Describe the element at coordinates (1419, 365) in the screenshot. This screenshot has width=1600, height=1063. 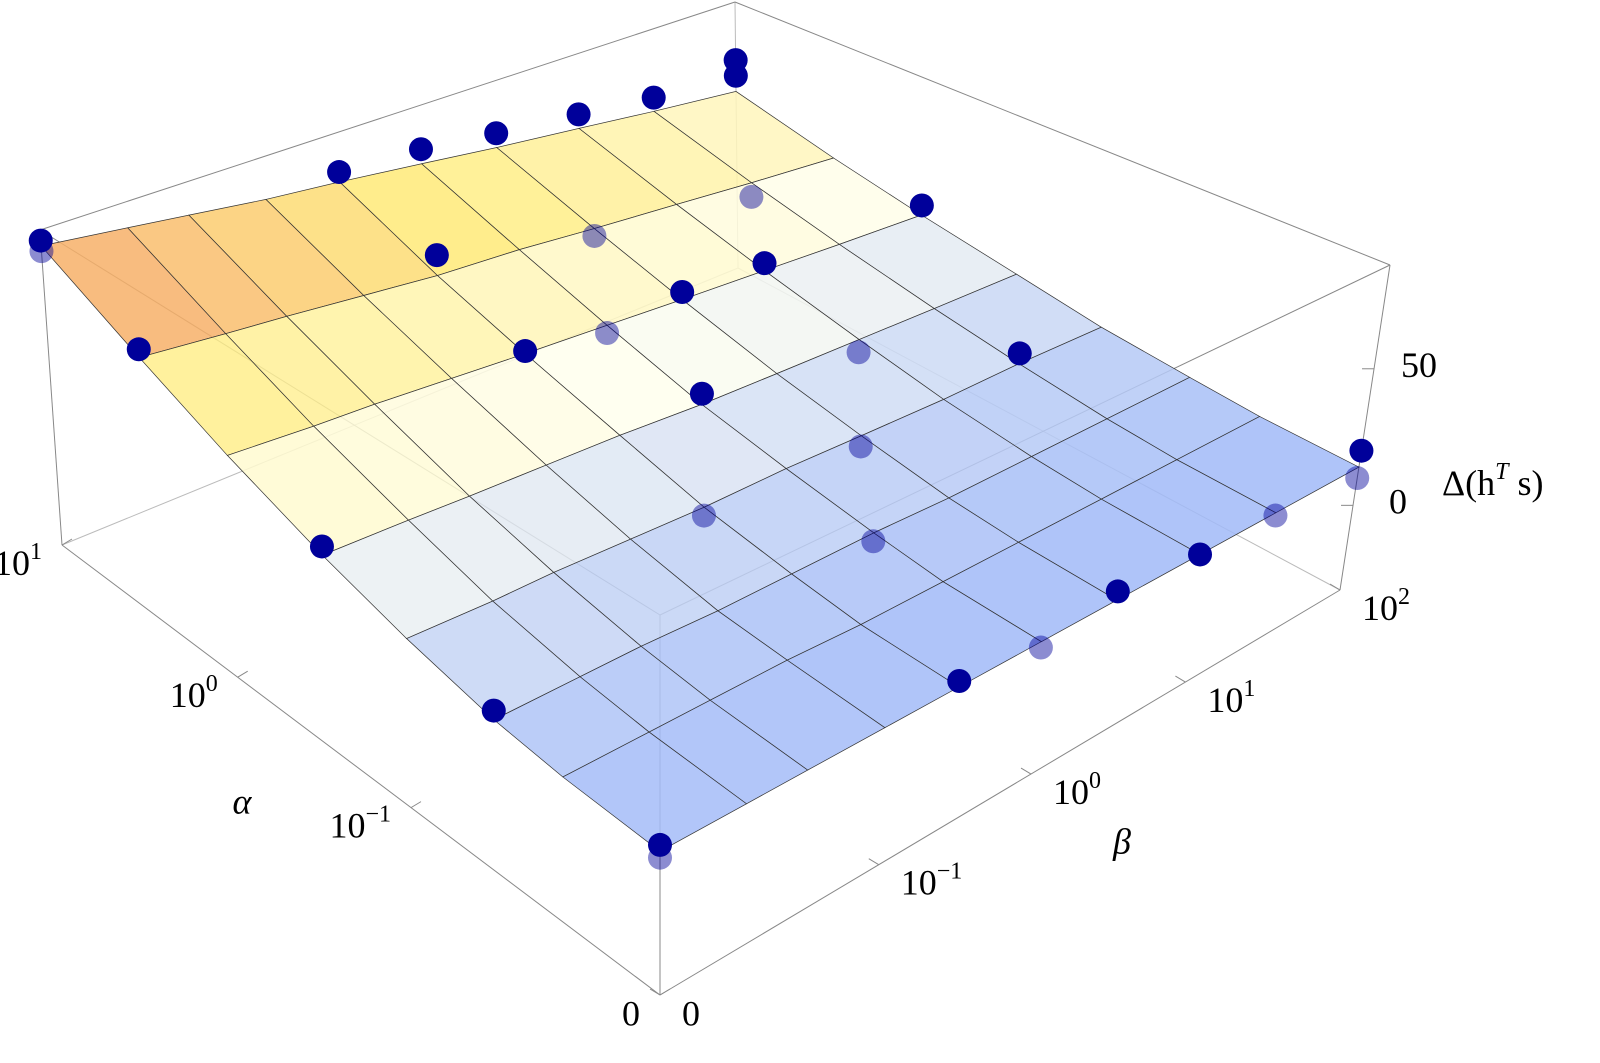
I see `tick-label: 50` at that location.